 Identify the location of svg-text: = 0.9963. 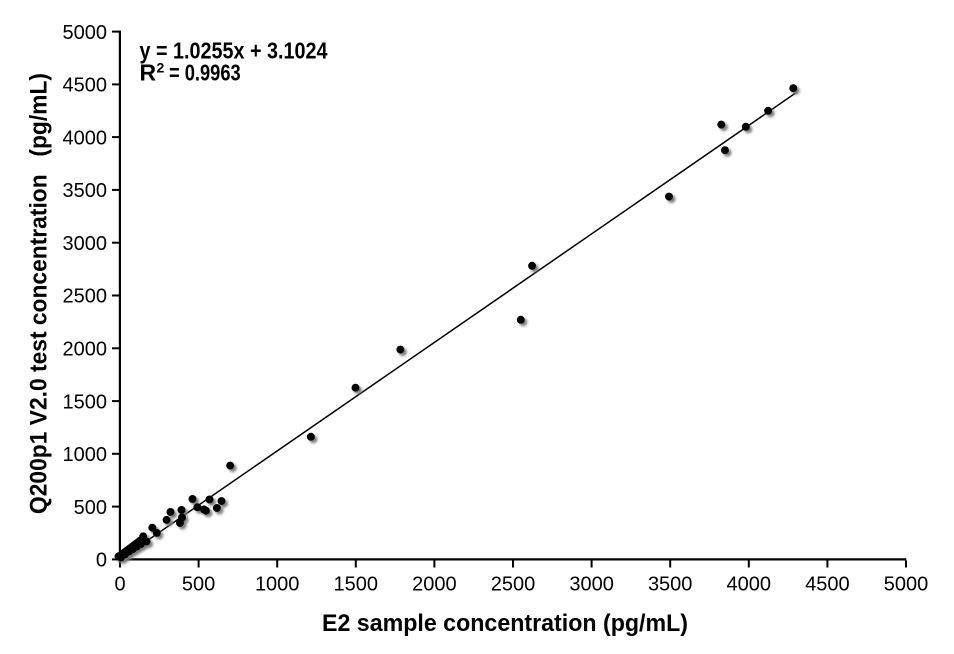
(205, 72).